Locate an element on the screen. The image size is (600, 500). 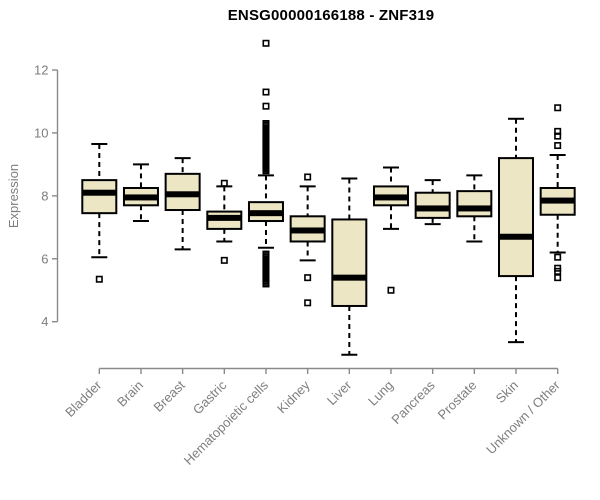
x-tick-label: Kidney is located at coordinates (293, 396).